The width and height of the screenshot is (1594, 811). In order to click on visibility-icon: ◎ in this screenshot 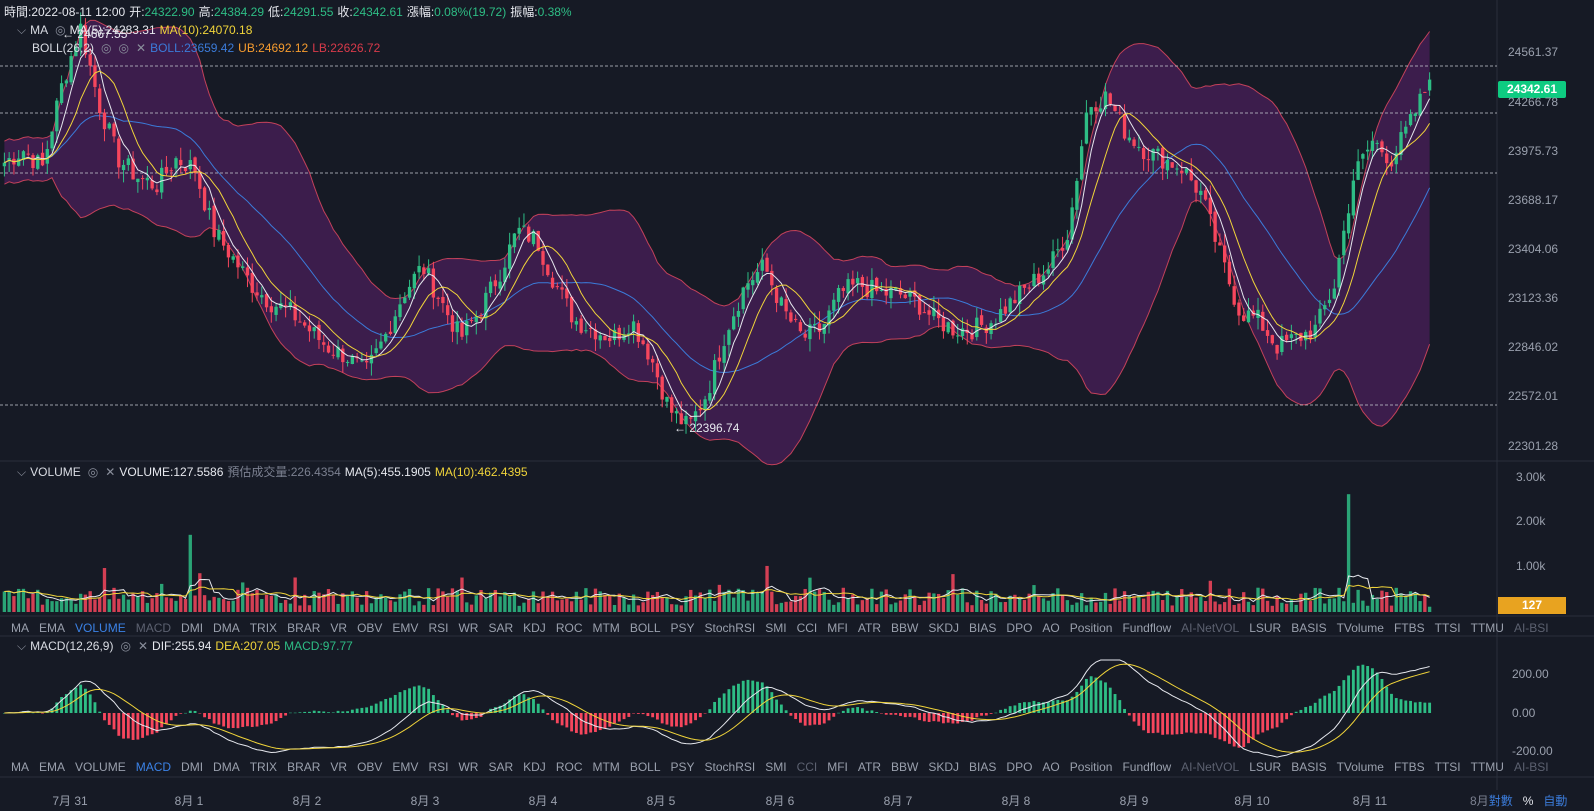, I will do `click(106, 48)`.